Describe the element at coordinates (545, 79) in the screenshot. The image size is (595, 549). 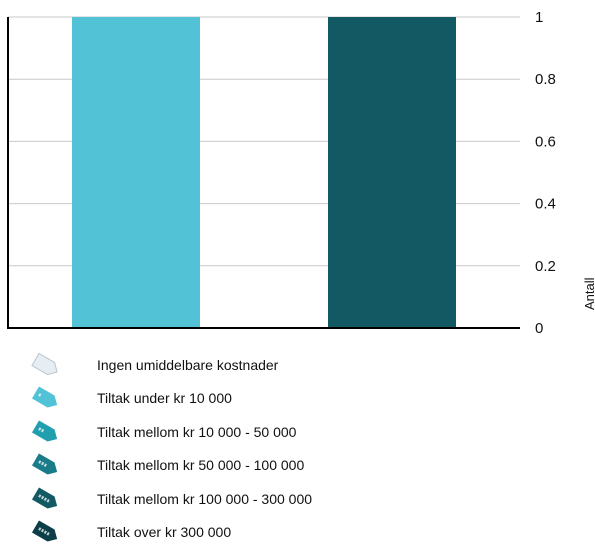
I see `y-tick-label: 0.8` at that location.